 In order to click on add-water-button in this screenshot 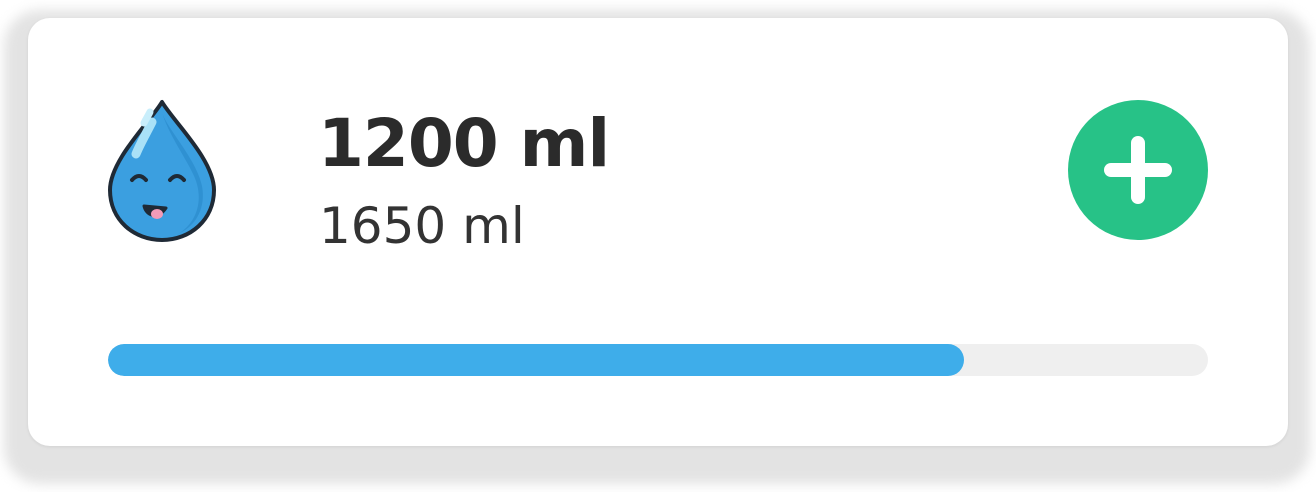, I will do `click(1138, 170)`.